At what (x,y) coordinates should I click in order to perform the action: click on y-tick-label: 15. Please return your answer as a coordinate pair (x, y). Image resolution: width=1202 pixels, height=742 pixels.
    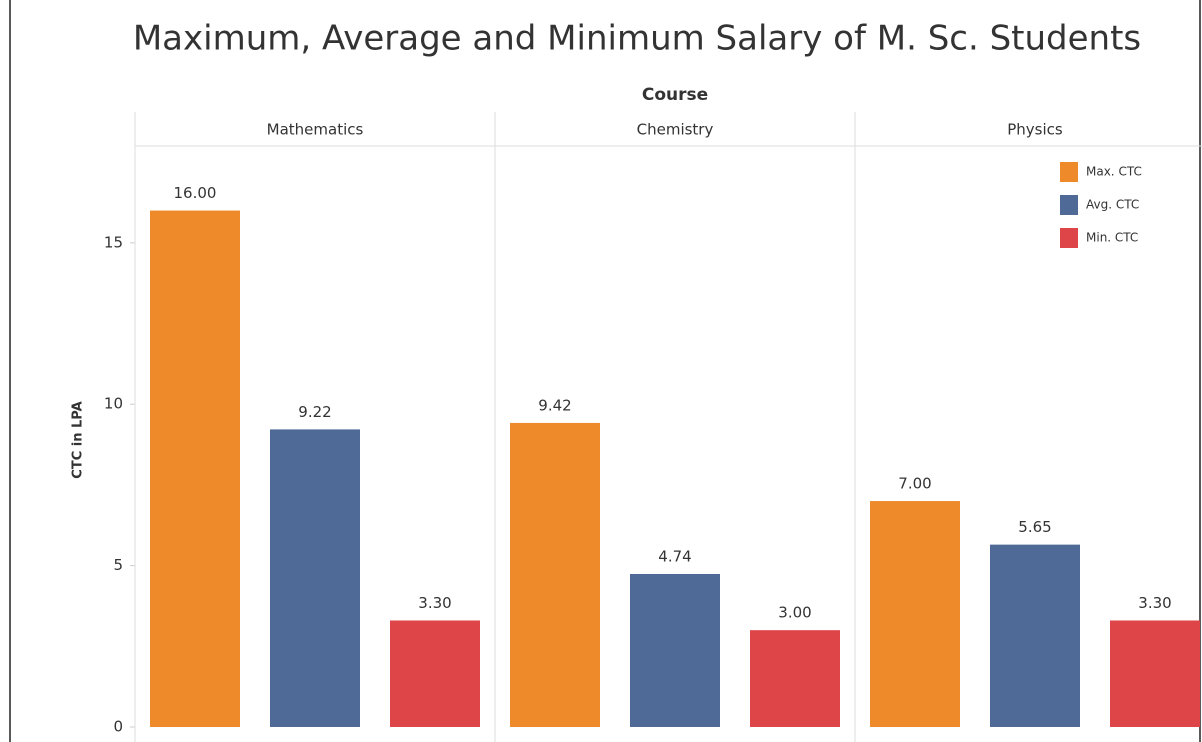
    Looking at the image, I should click on (113, 242).